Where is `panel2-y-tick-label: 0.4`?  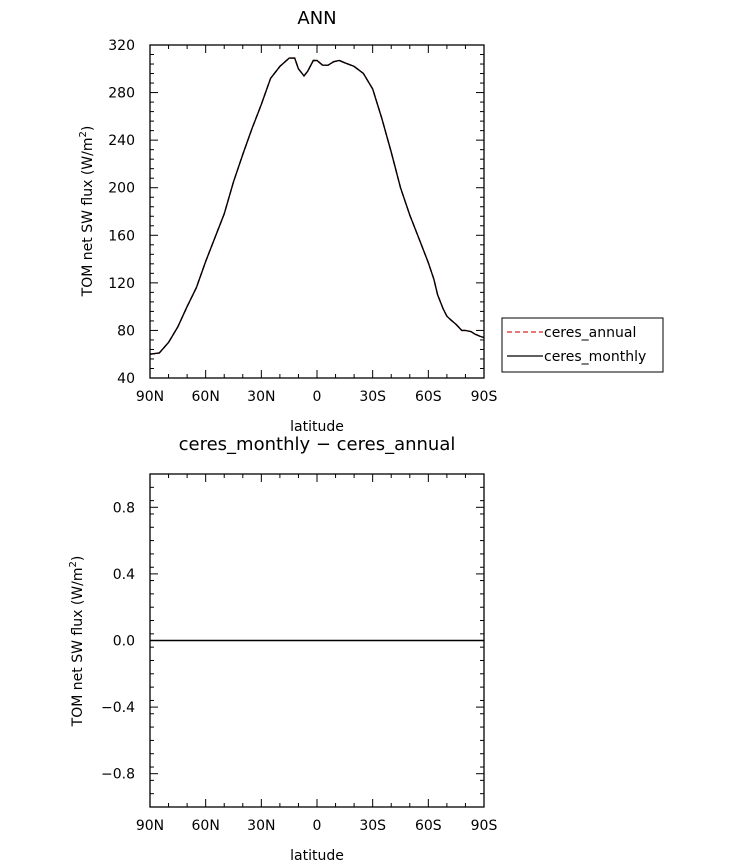 panel2-y-tick-label: 0.4 is located at coordinates (124, 575).